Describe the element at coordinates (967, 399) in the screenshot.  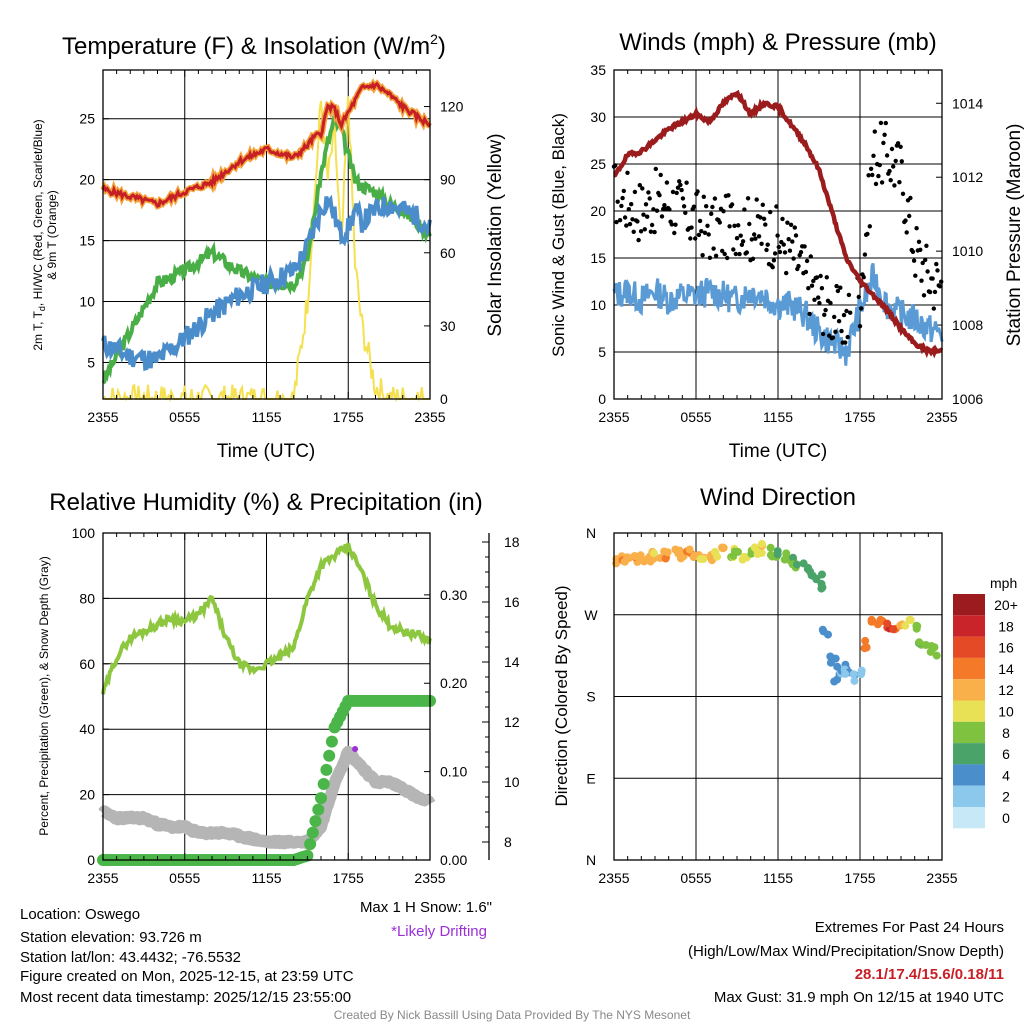
I see `winds-y2-tick-label: 1006` at that location.